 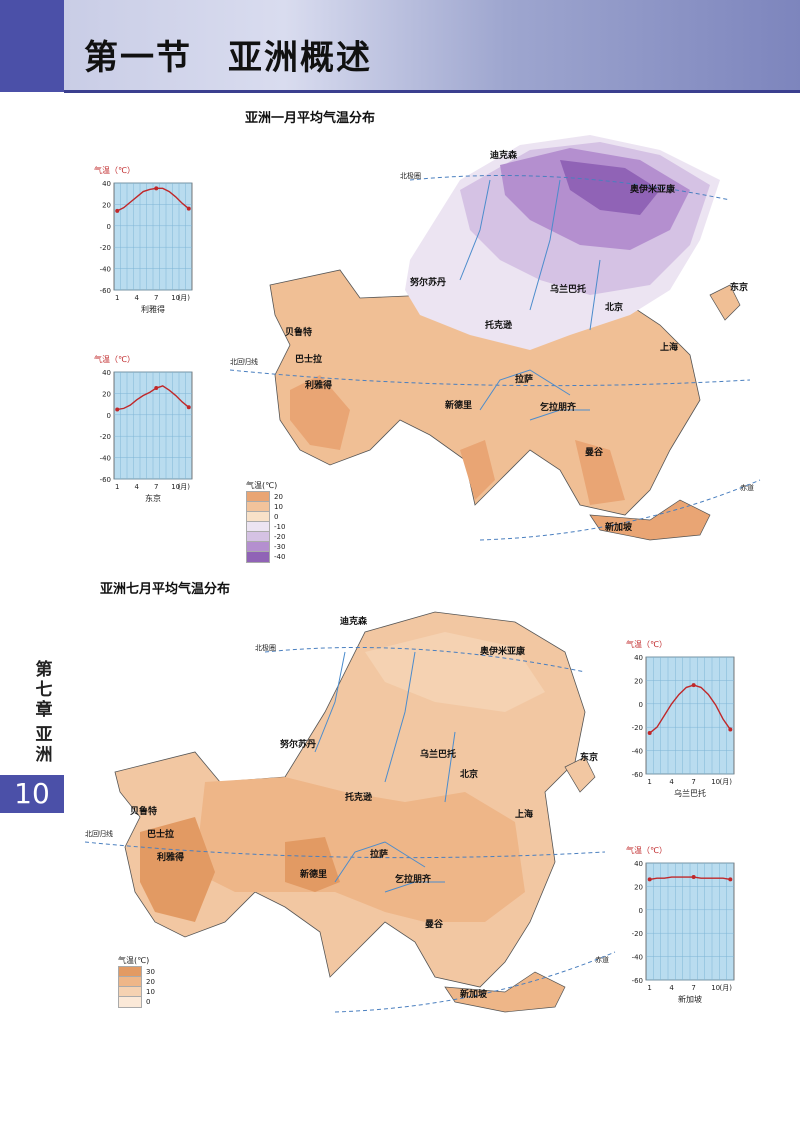 What do you see at coordinates (690, 793) in the screenshot?
I see `climograph-city-label: 乌兰巴托` at bounding box center [690, 793].